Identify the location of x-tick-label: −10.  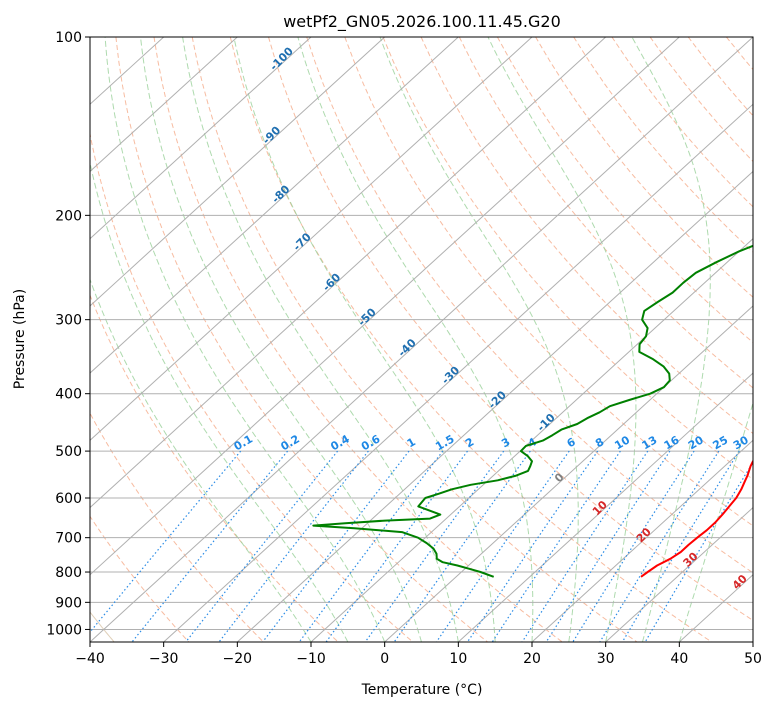
(311, 659).